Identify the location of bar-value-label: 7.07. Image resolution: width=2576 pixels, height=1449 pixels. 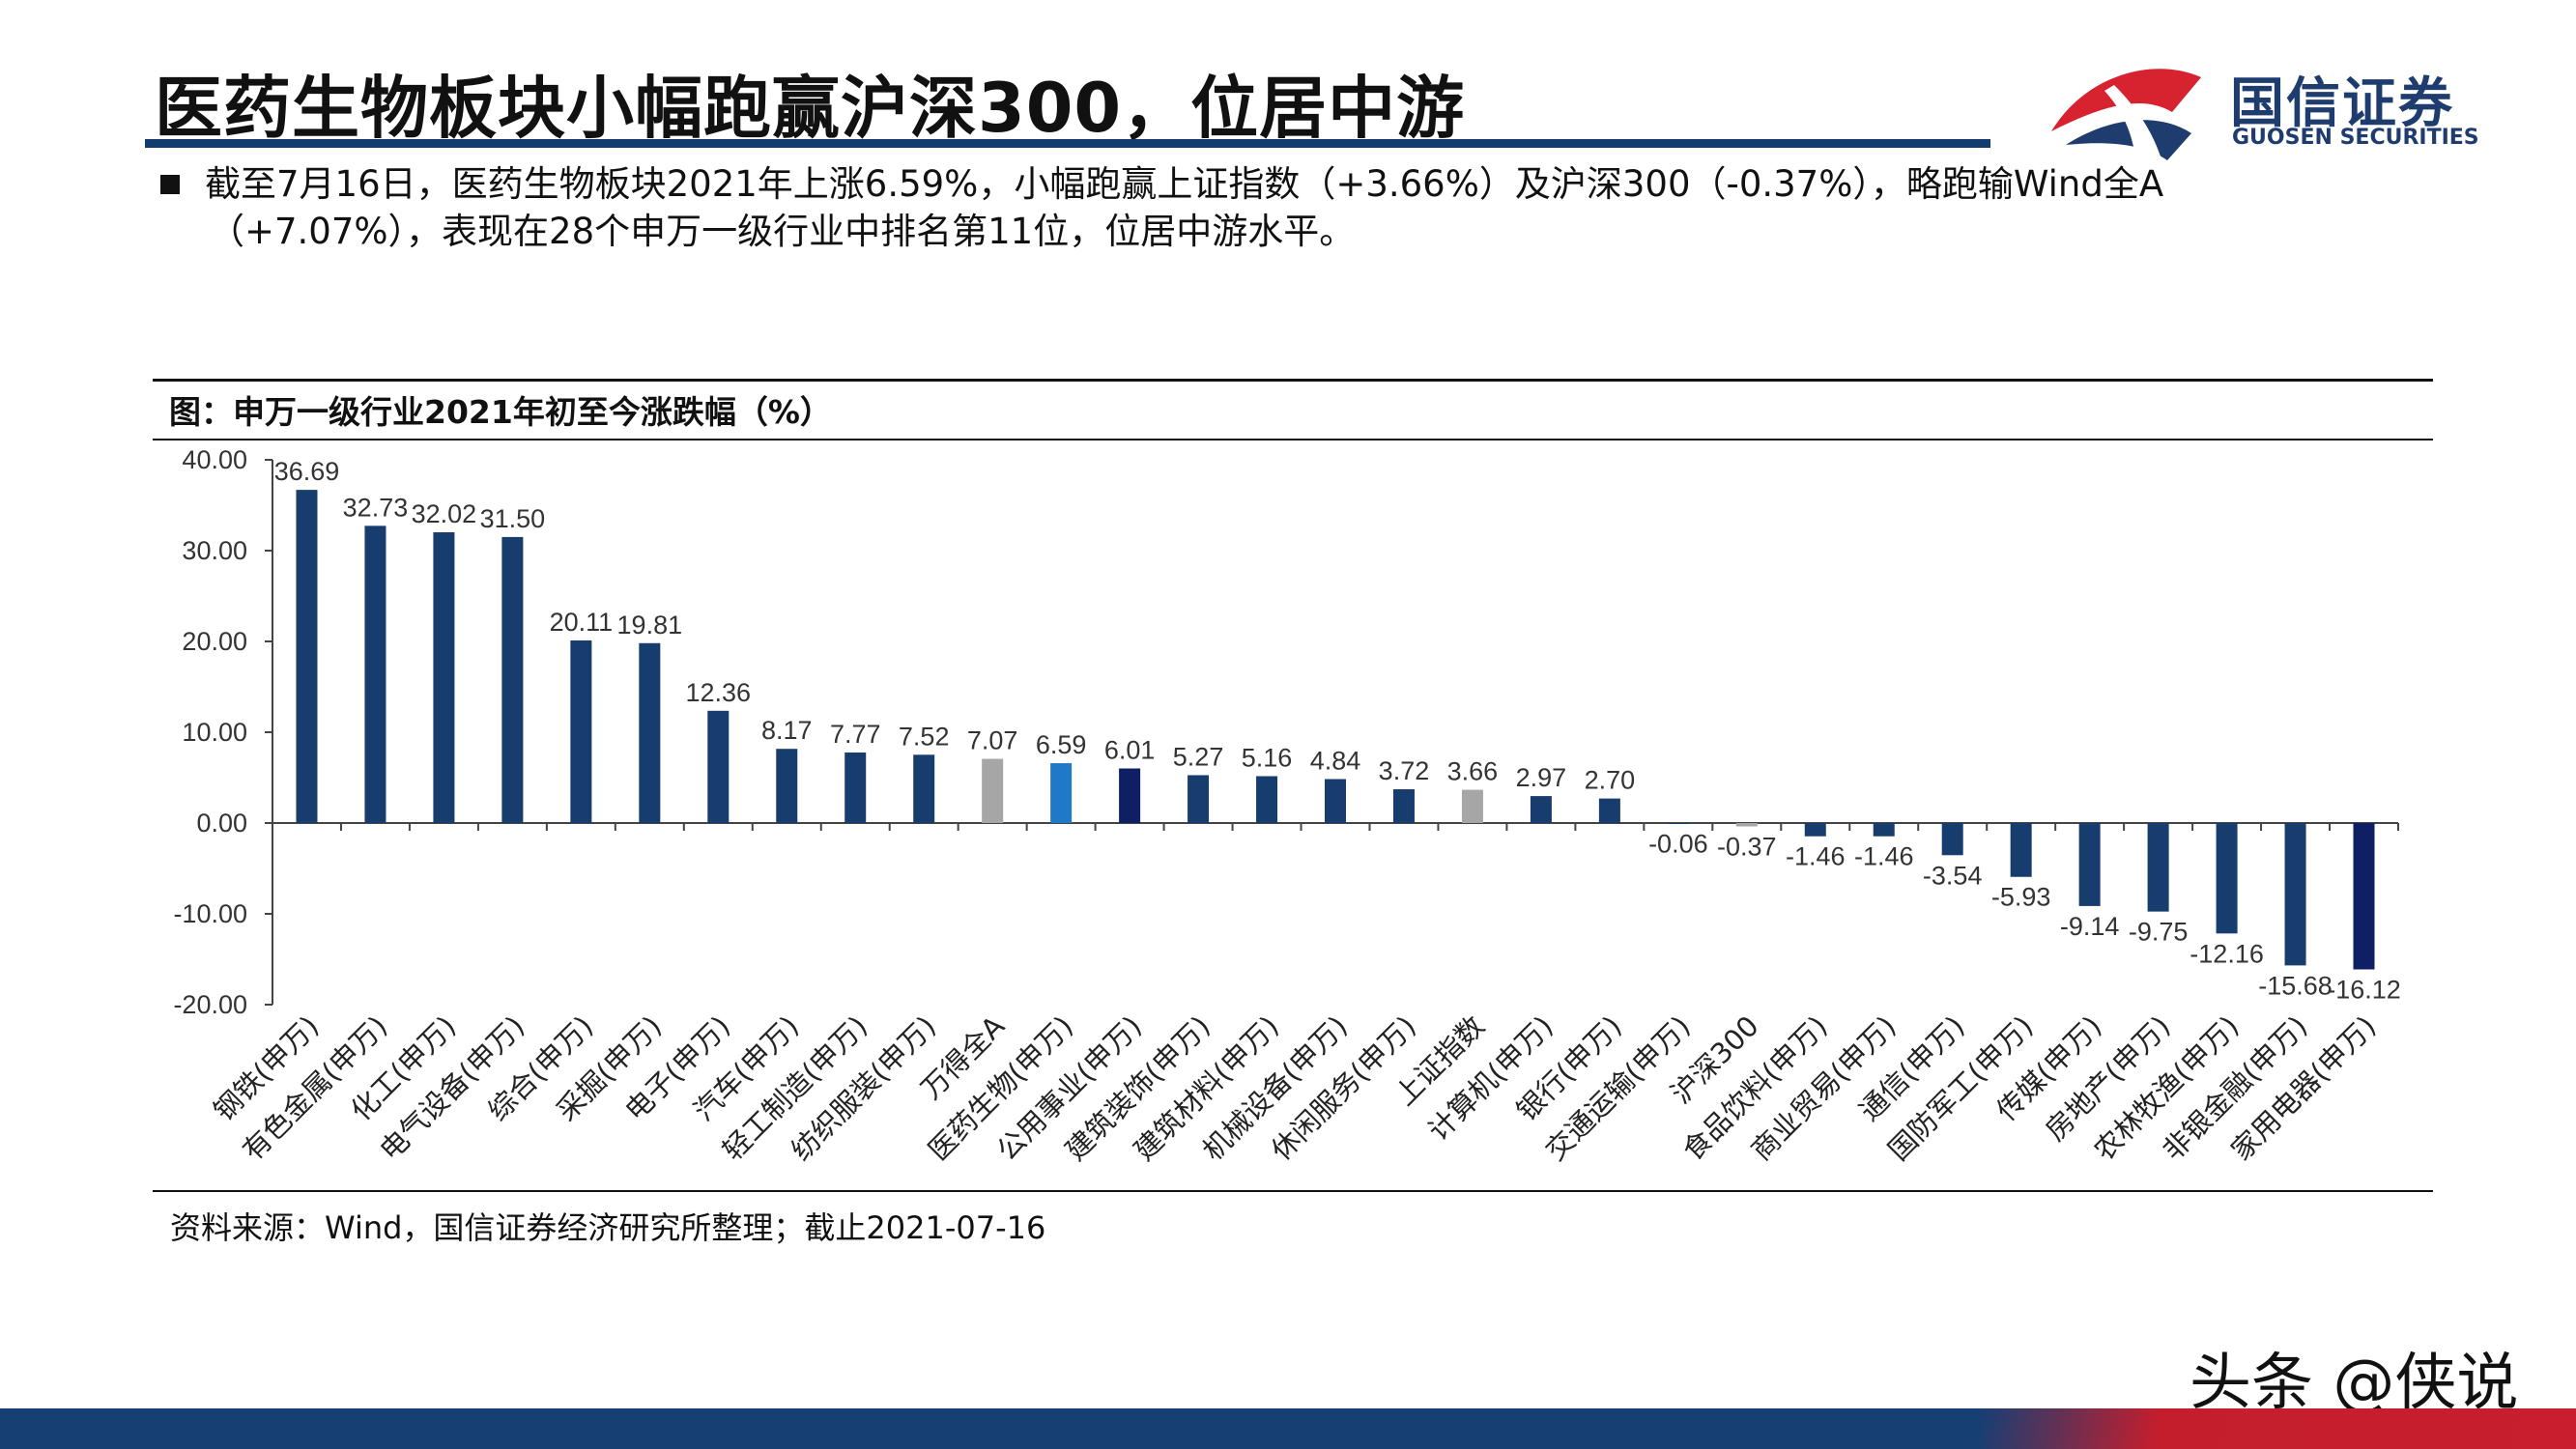
(993, 740).